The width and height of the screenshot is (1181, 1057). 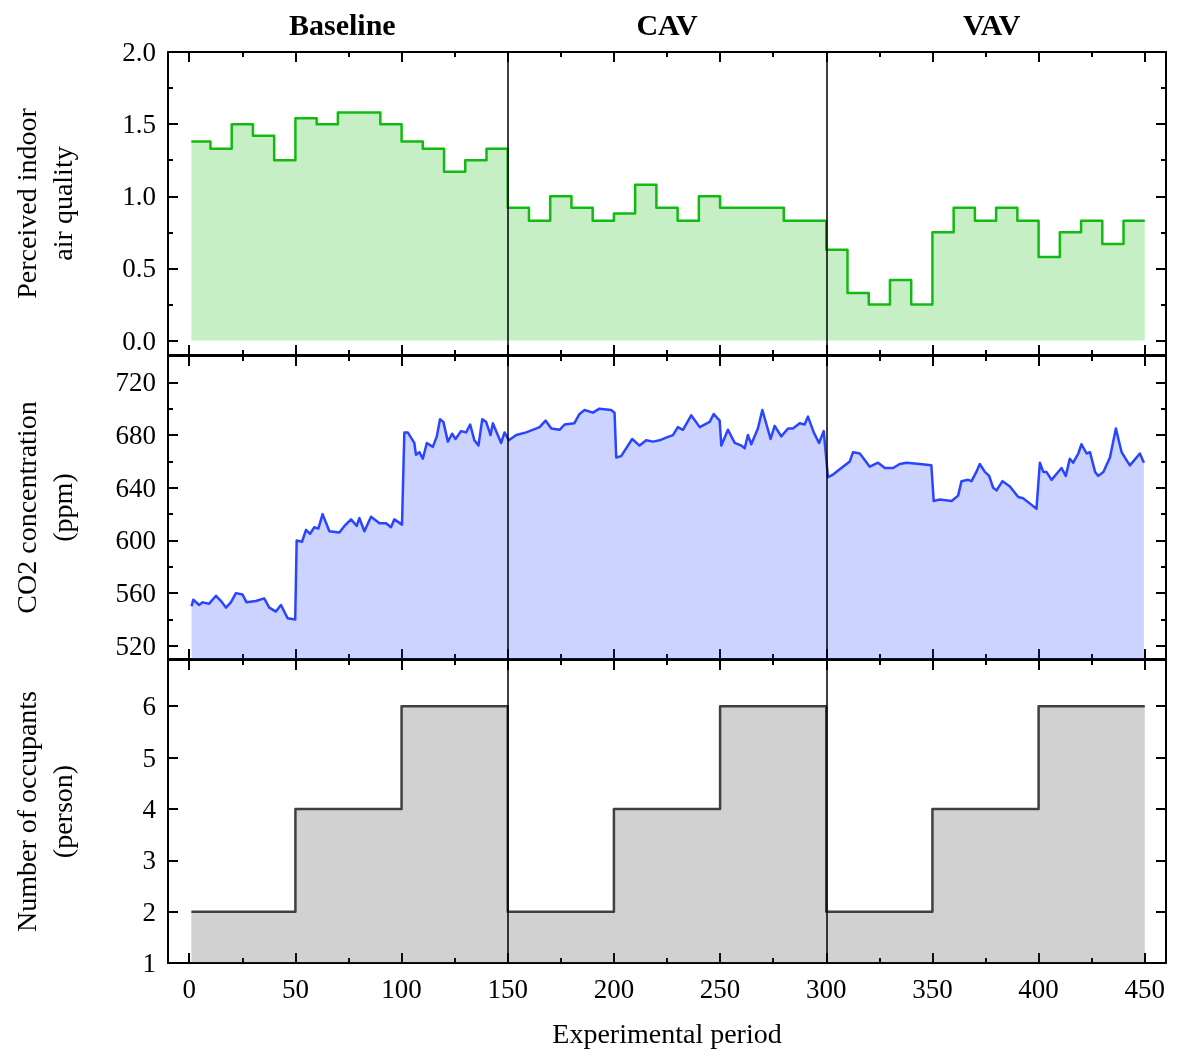 I want to click on x-axis-title: Experimental period, so click(x=667, y=1033).